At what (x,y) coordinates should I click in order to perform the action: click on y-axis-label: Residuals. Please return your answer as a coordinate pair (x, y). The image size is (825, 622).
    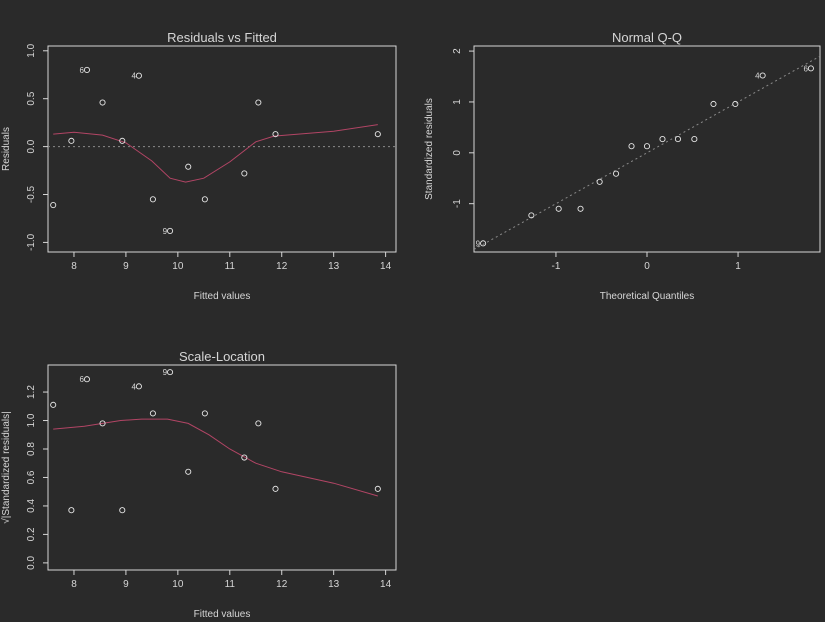
    Looking at the image, I should click on (6, 149).